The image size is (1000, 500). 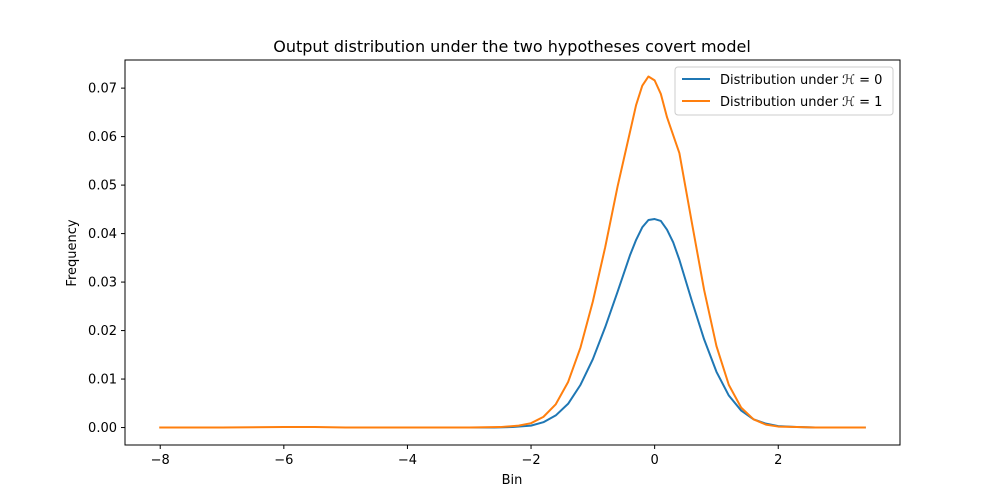 What do you see at coordinates (778, 460) in the screenshot?
I see `x-tick-label: 2` at bounding box center [778, 460].